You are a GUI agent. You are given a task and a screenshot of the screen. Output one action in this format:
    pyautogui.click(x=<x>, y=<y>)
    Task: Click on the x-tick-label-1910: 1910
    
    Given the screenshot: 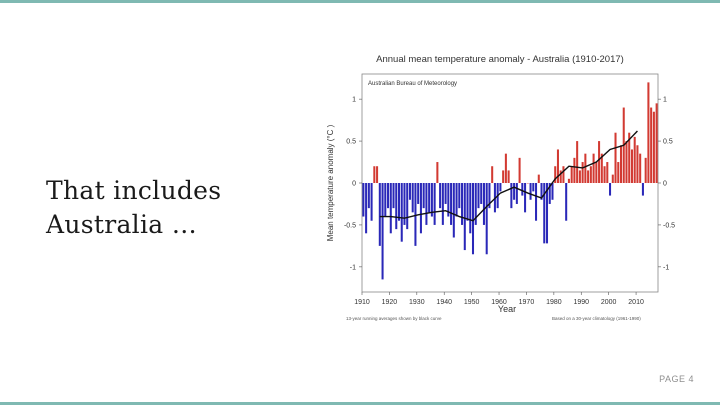 What is the action you would take?
    pyautogui.click(x=362, y=302)
    